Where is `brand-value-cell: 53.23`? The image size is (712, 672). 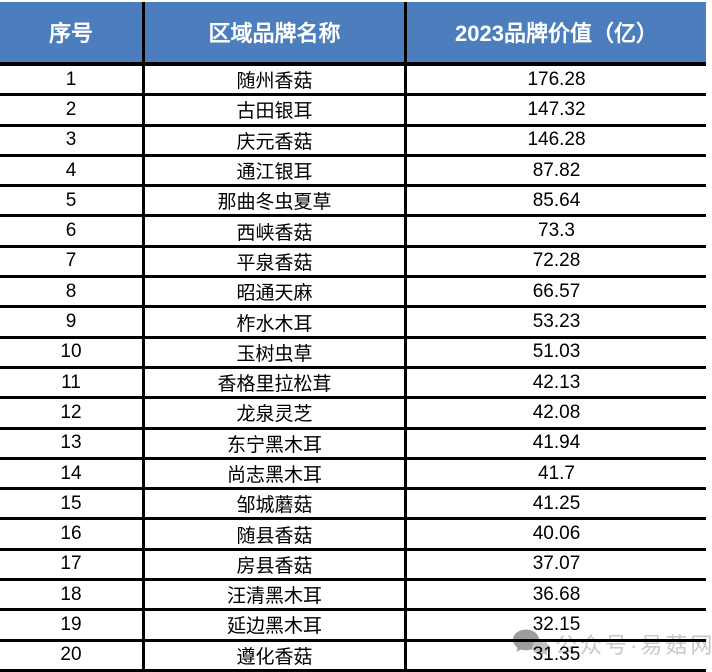
brand-value-cell: 53.23 is located at coordinates (556, 322).